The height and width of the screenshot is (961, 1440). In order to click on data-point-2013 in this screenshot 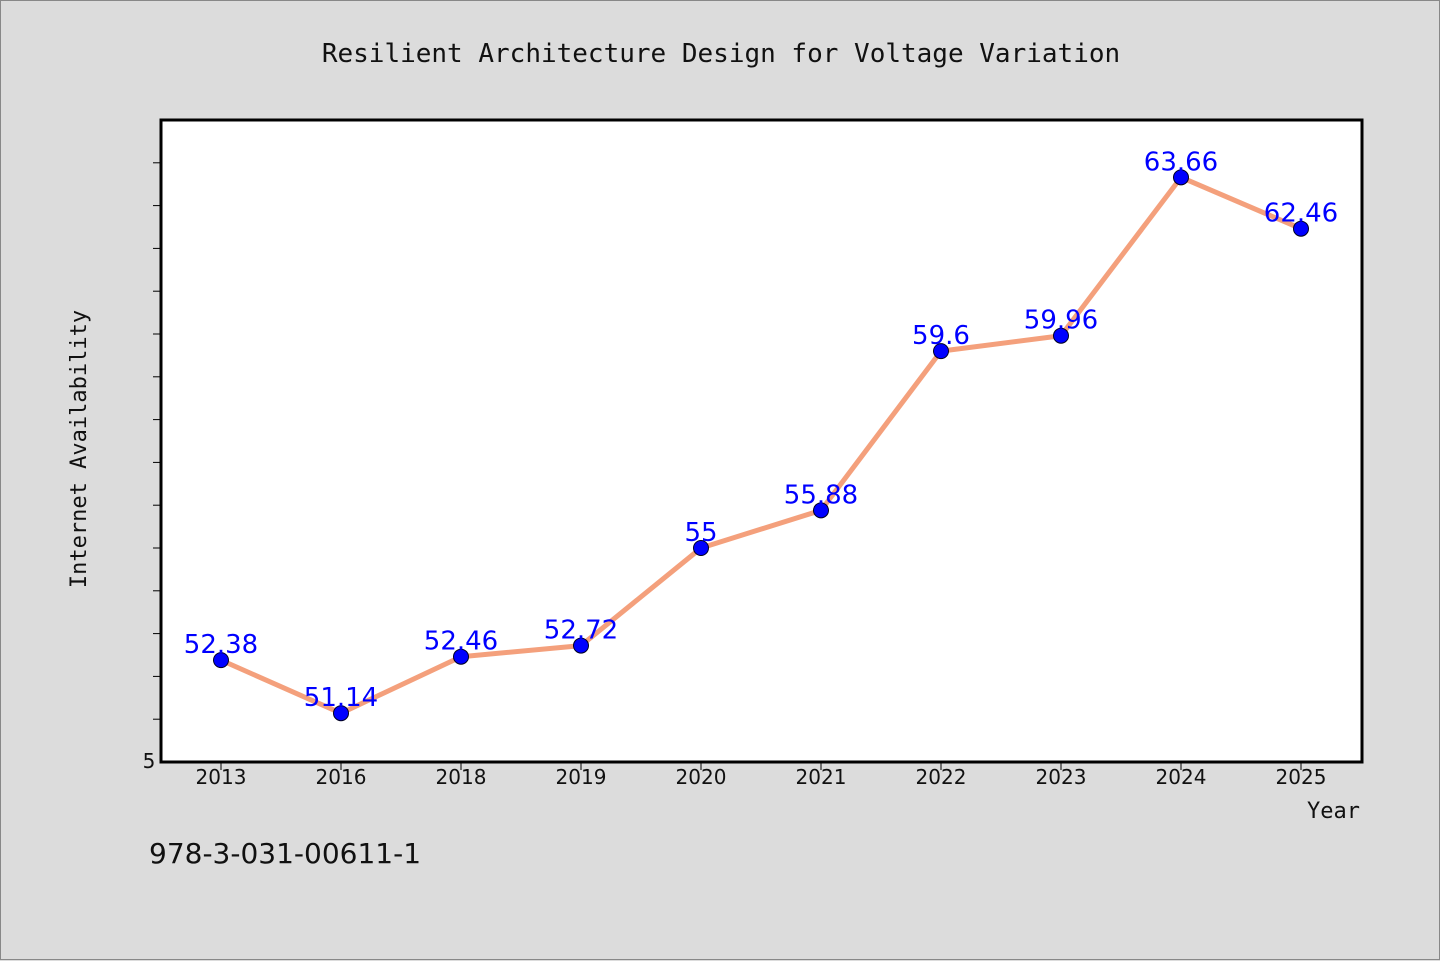, I will do `click(221, 660)`.